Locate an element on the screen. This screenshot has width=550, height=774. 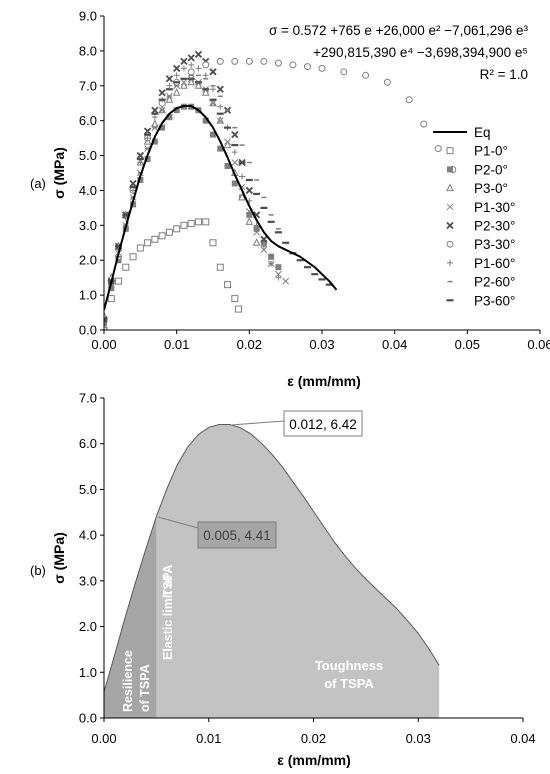
x-tick-label: 0.02 is located at coordinates (249, 344).